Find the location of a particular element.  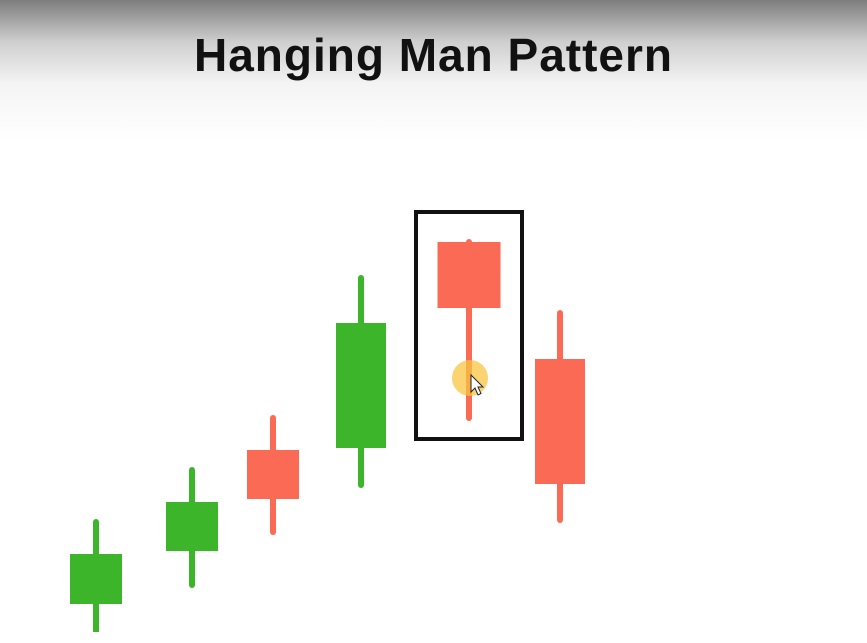

mouse-pointer-icon is located at coordinates (477, 384).